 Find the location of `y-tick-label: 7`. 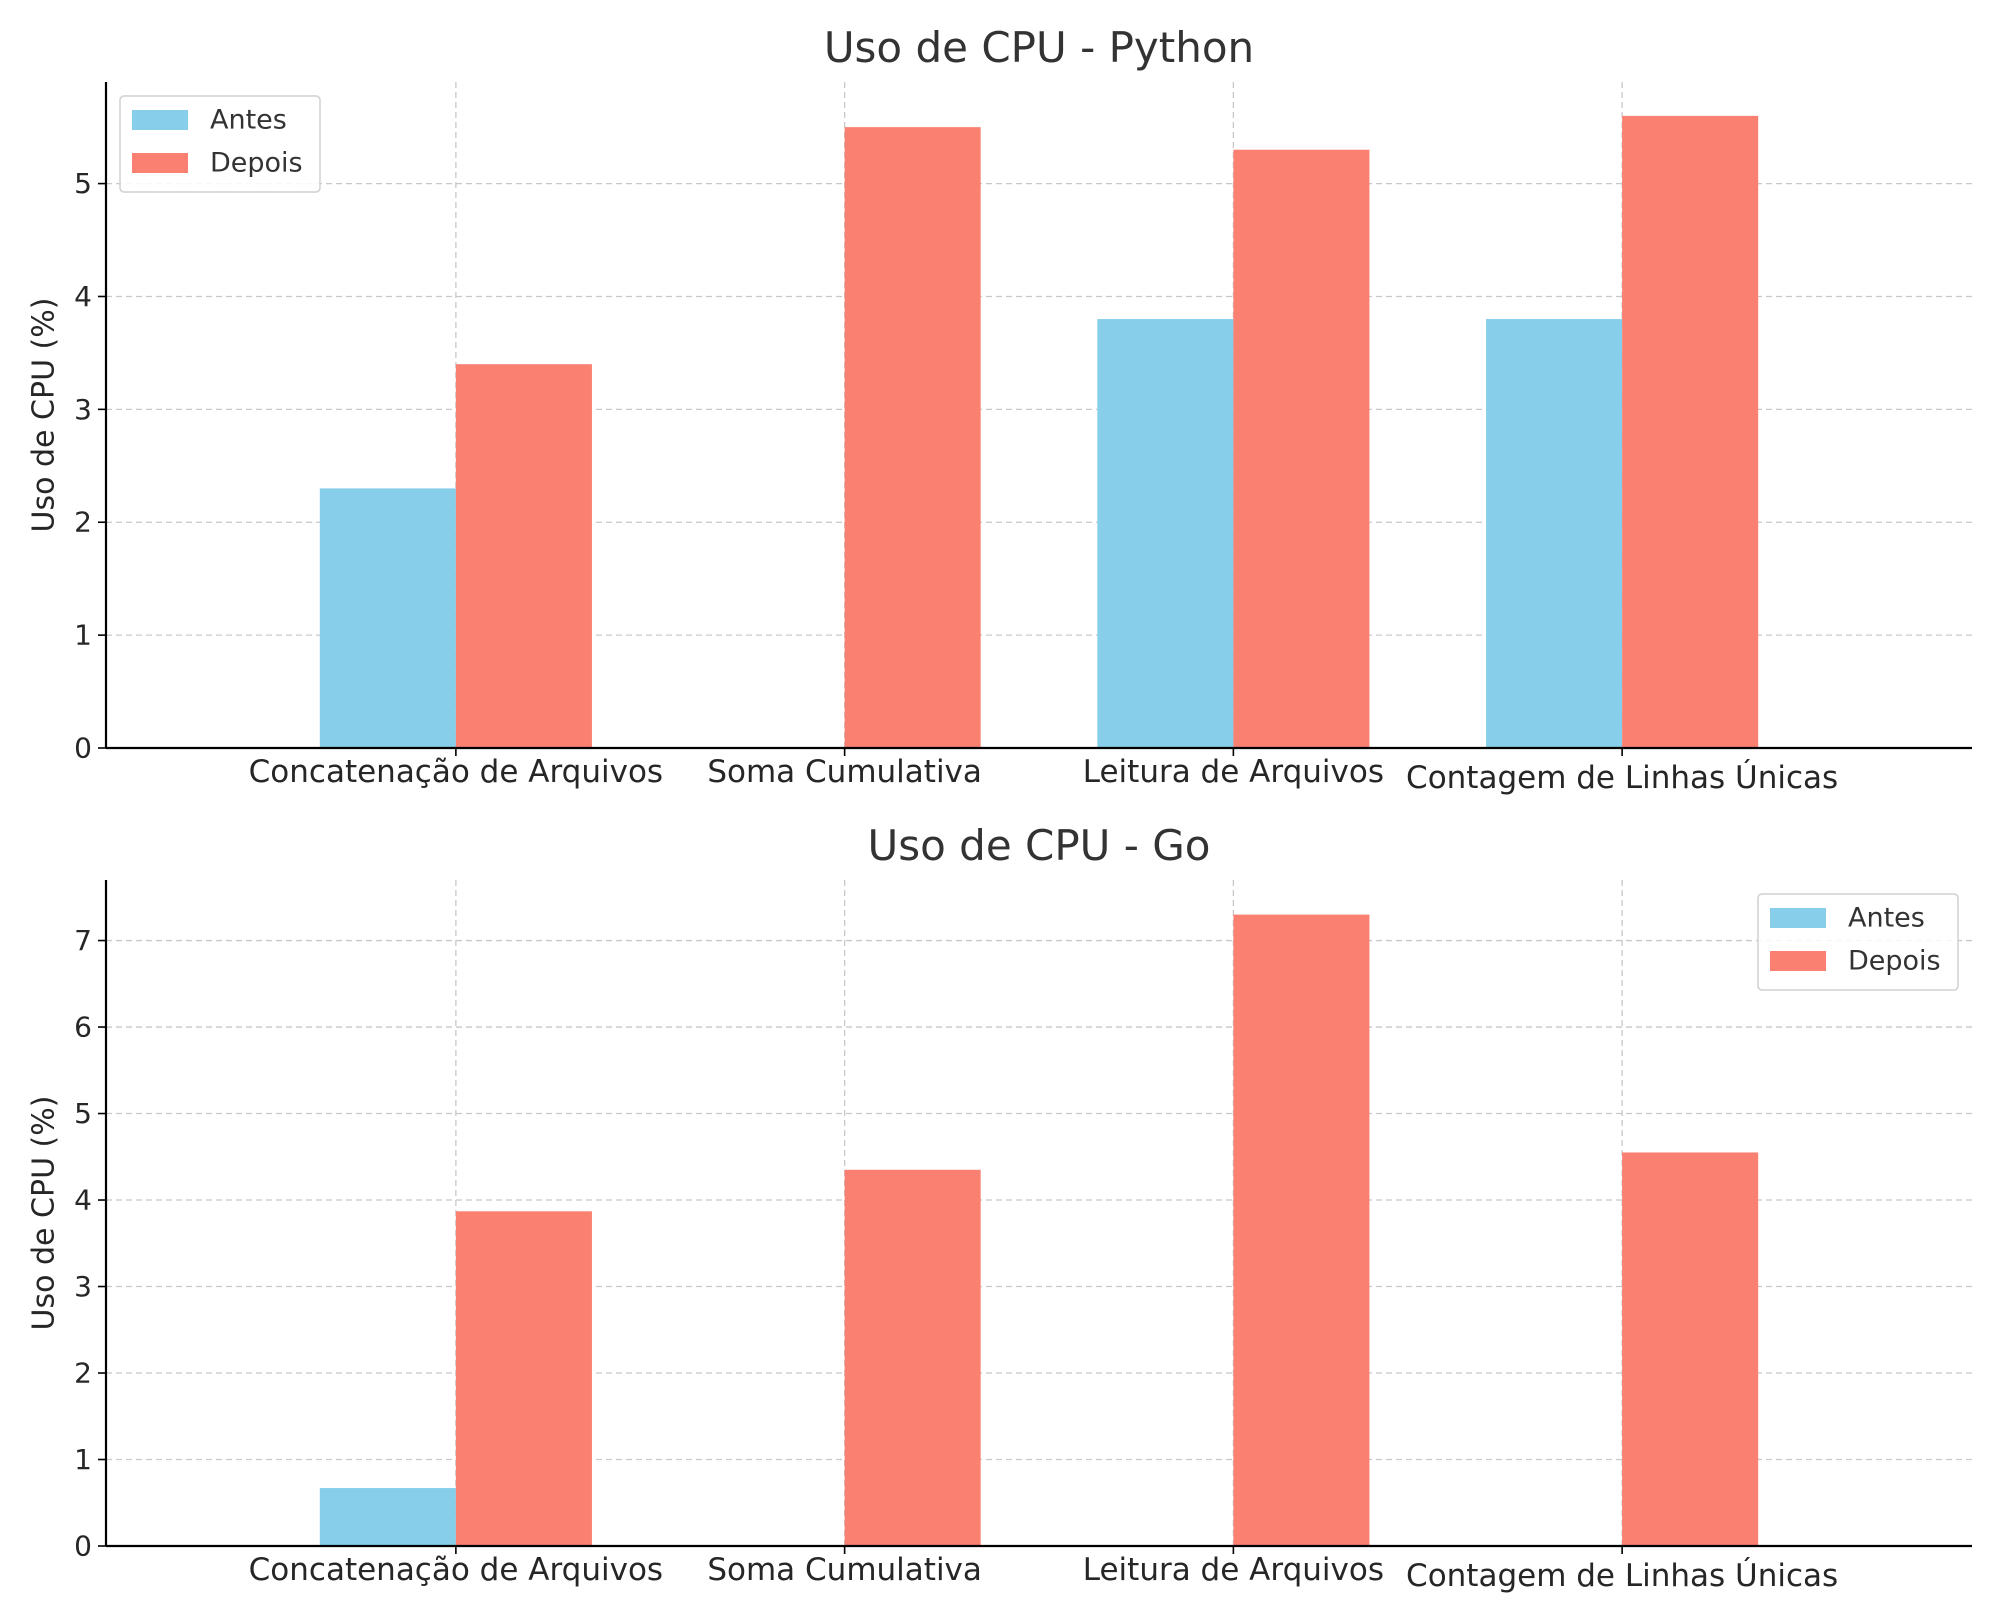

y-tick-label: 7 is located at coordinates (83, 940).